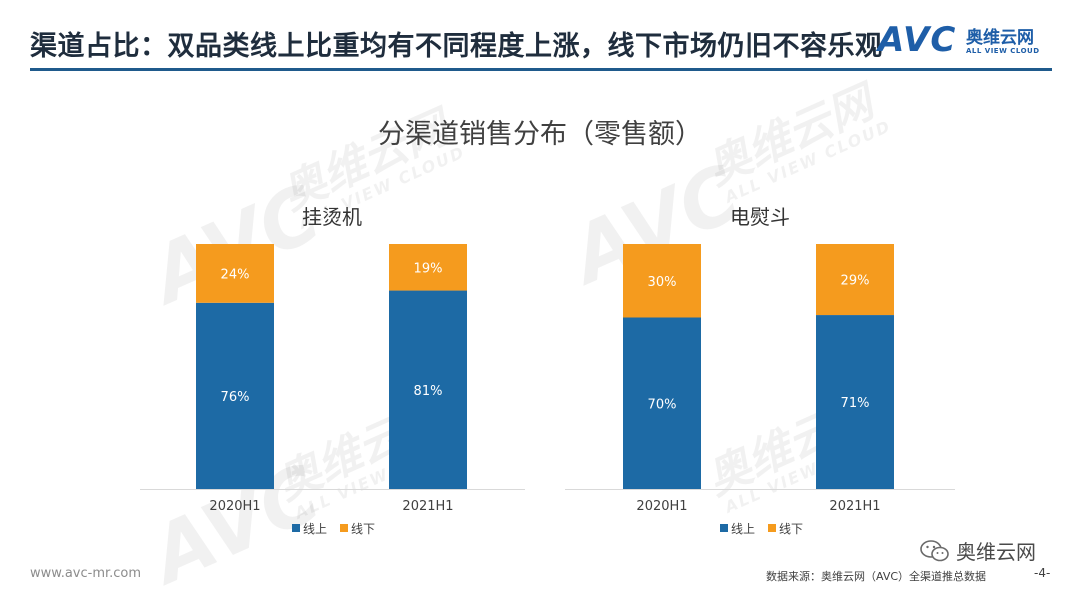 The height and width of the screenshot is (608, 1080). Describe the element at coordinates (332, 217) in the screenshot. I see `chart-title: 挂烫机` at that location.